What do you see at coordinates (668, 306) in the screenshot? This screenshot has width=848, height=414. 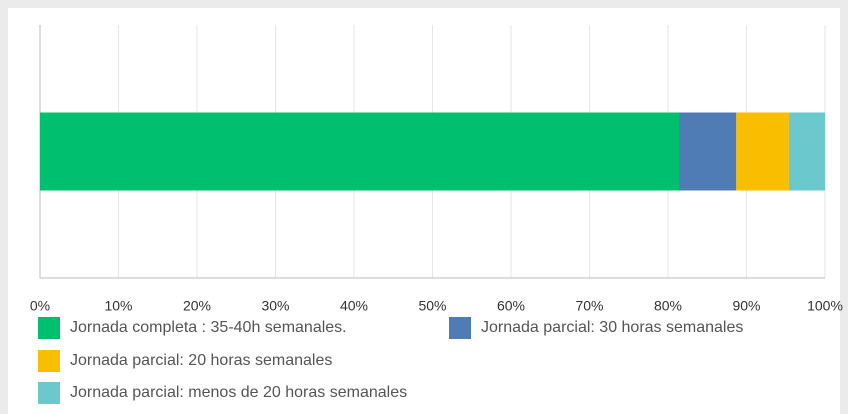 I see `x-tick-label: 80%` at bounding box center [668, 306].